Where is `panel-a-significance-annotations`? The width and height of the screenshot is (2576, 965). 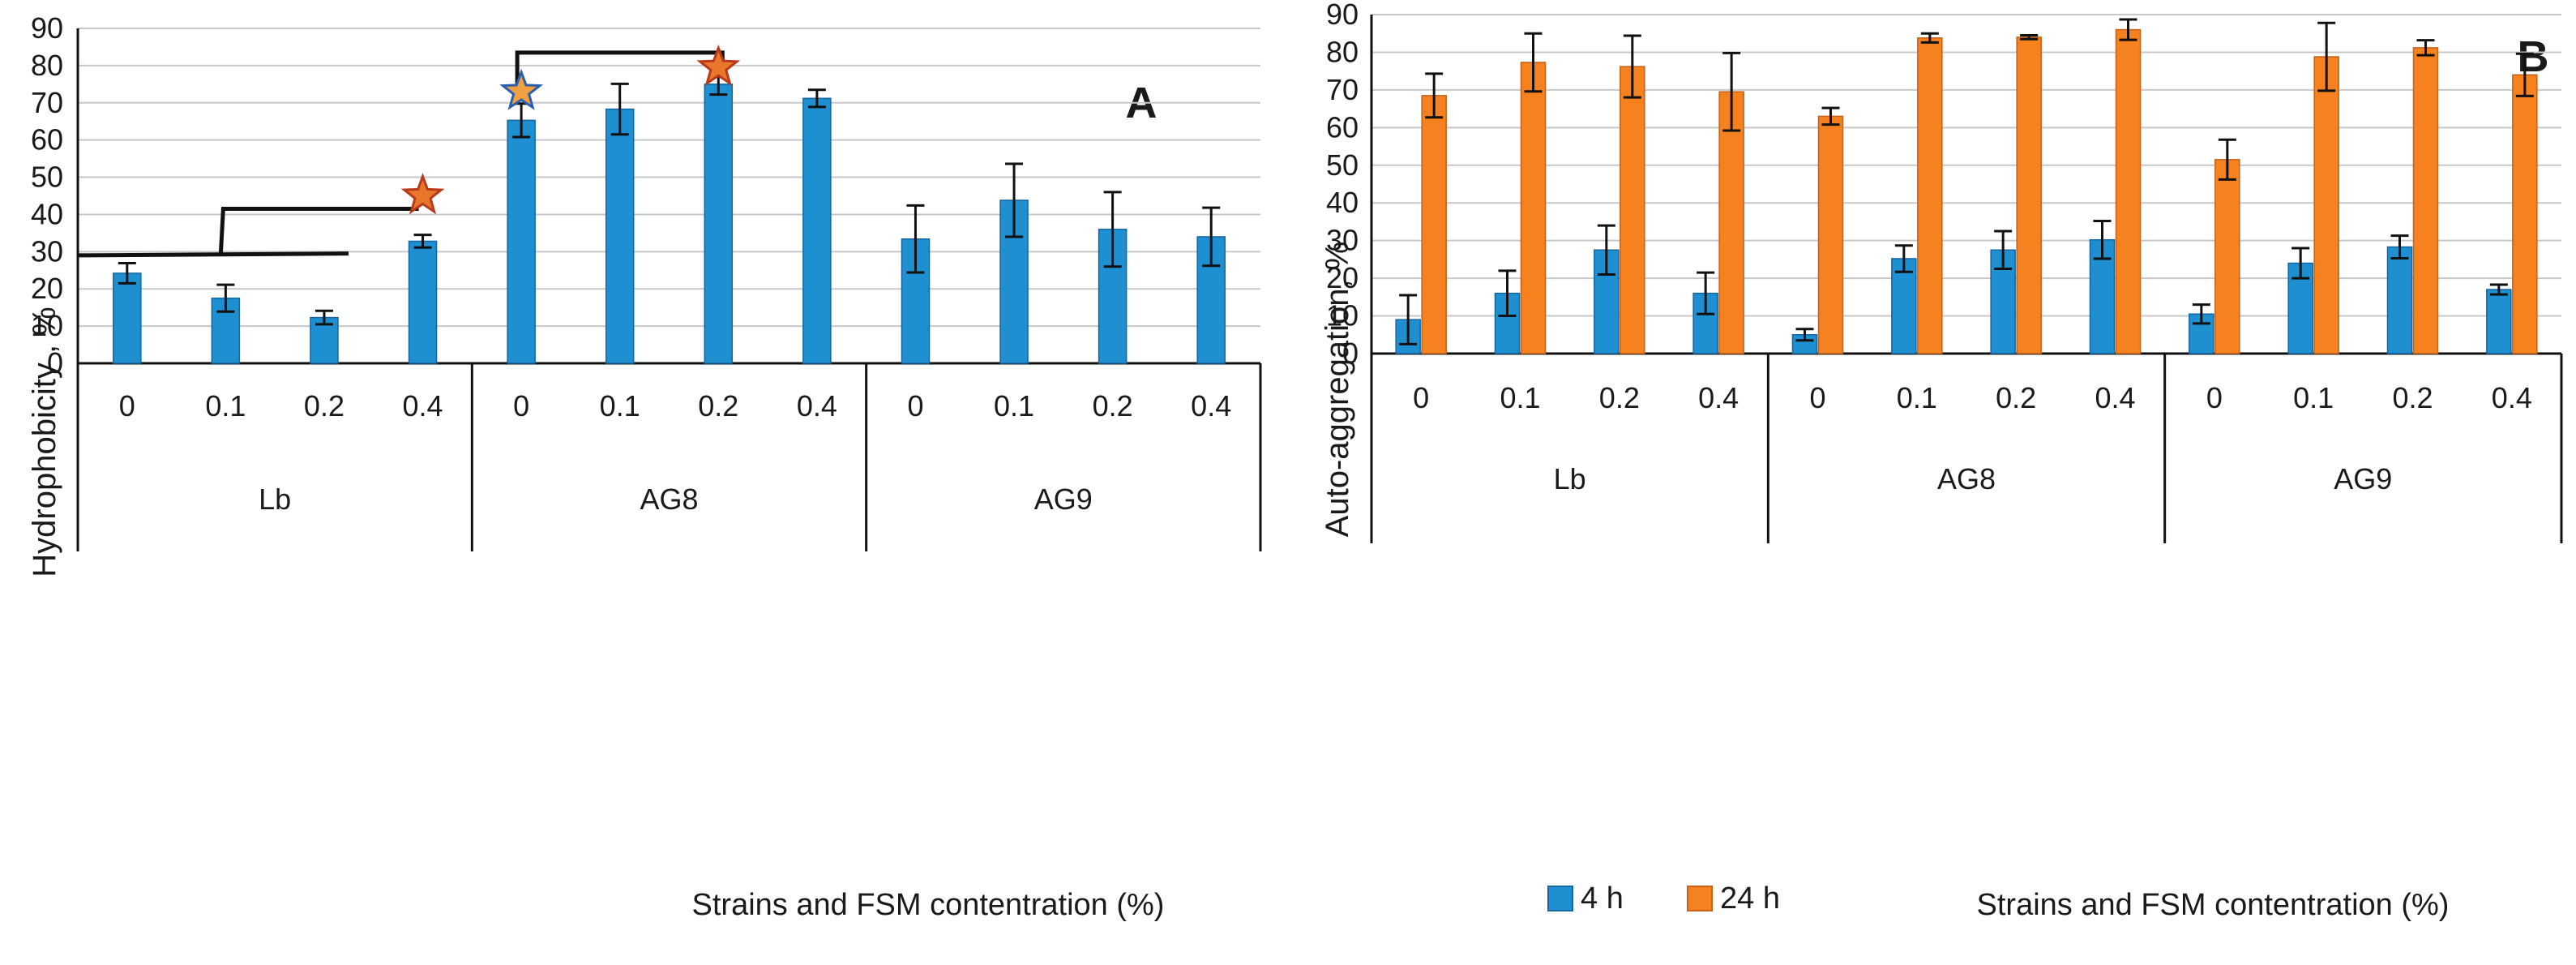 panel-a-significance-annotations is located at coordinates (409, 151).